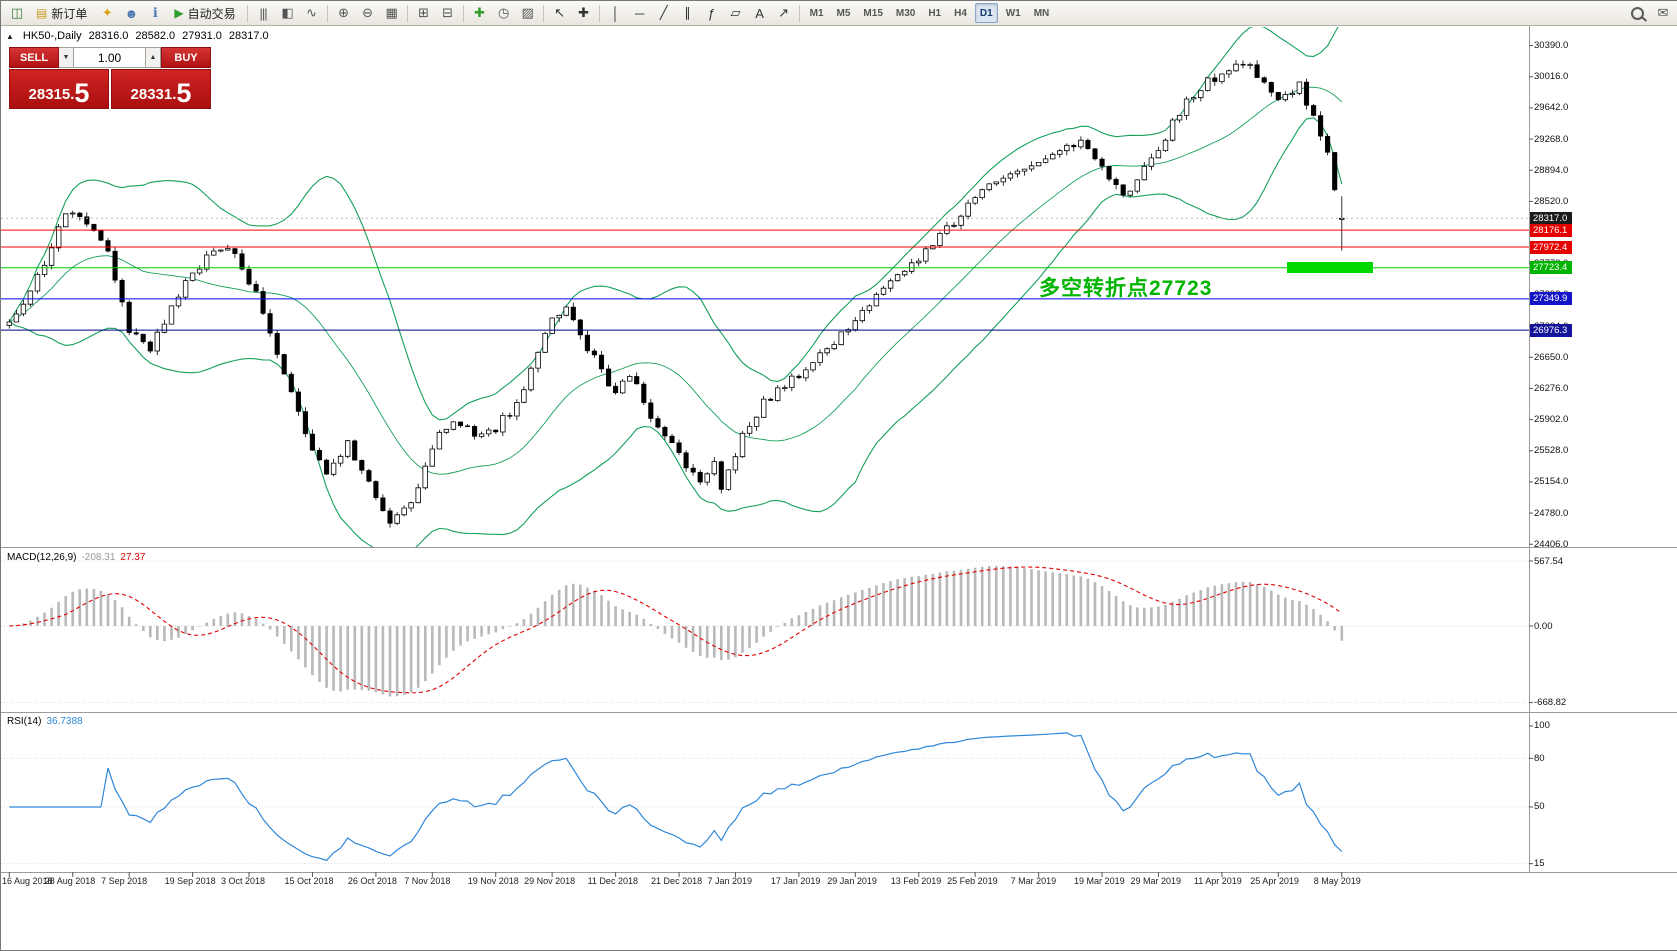 The height and width of the screenshot is (951, 1677). I want to click on support-price-box-1: 27349.9, so click(1551, 299).